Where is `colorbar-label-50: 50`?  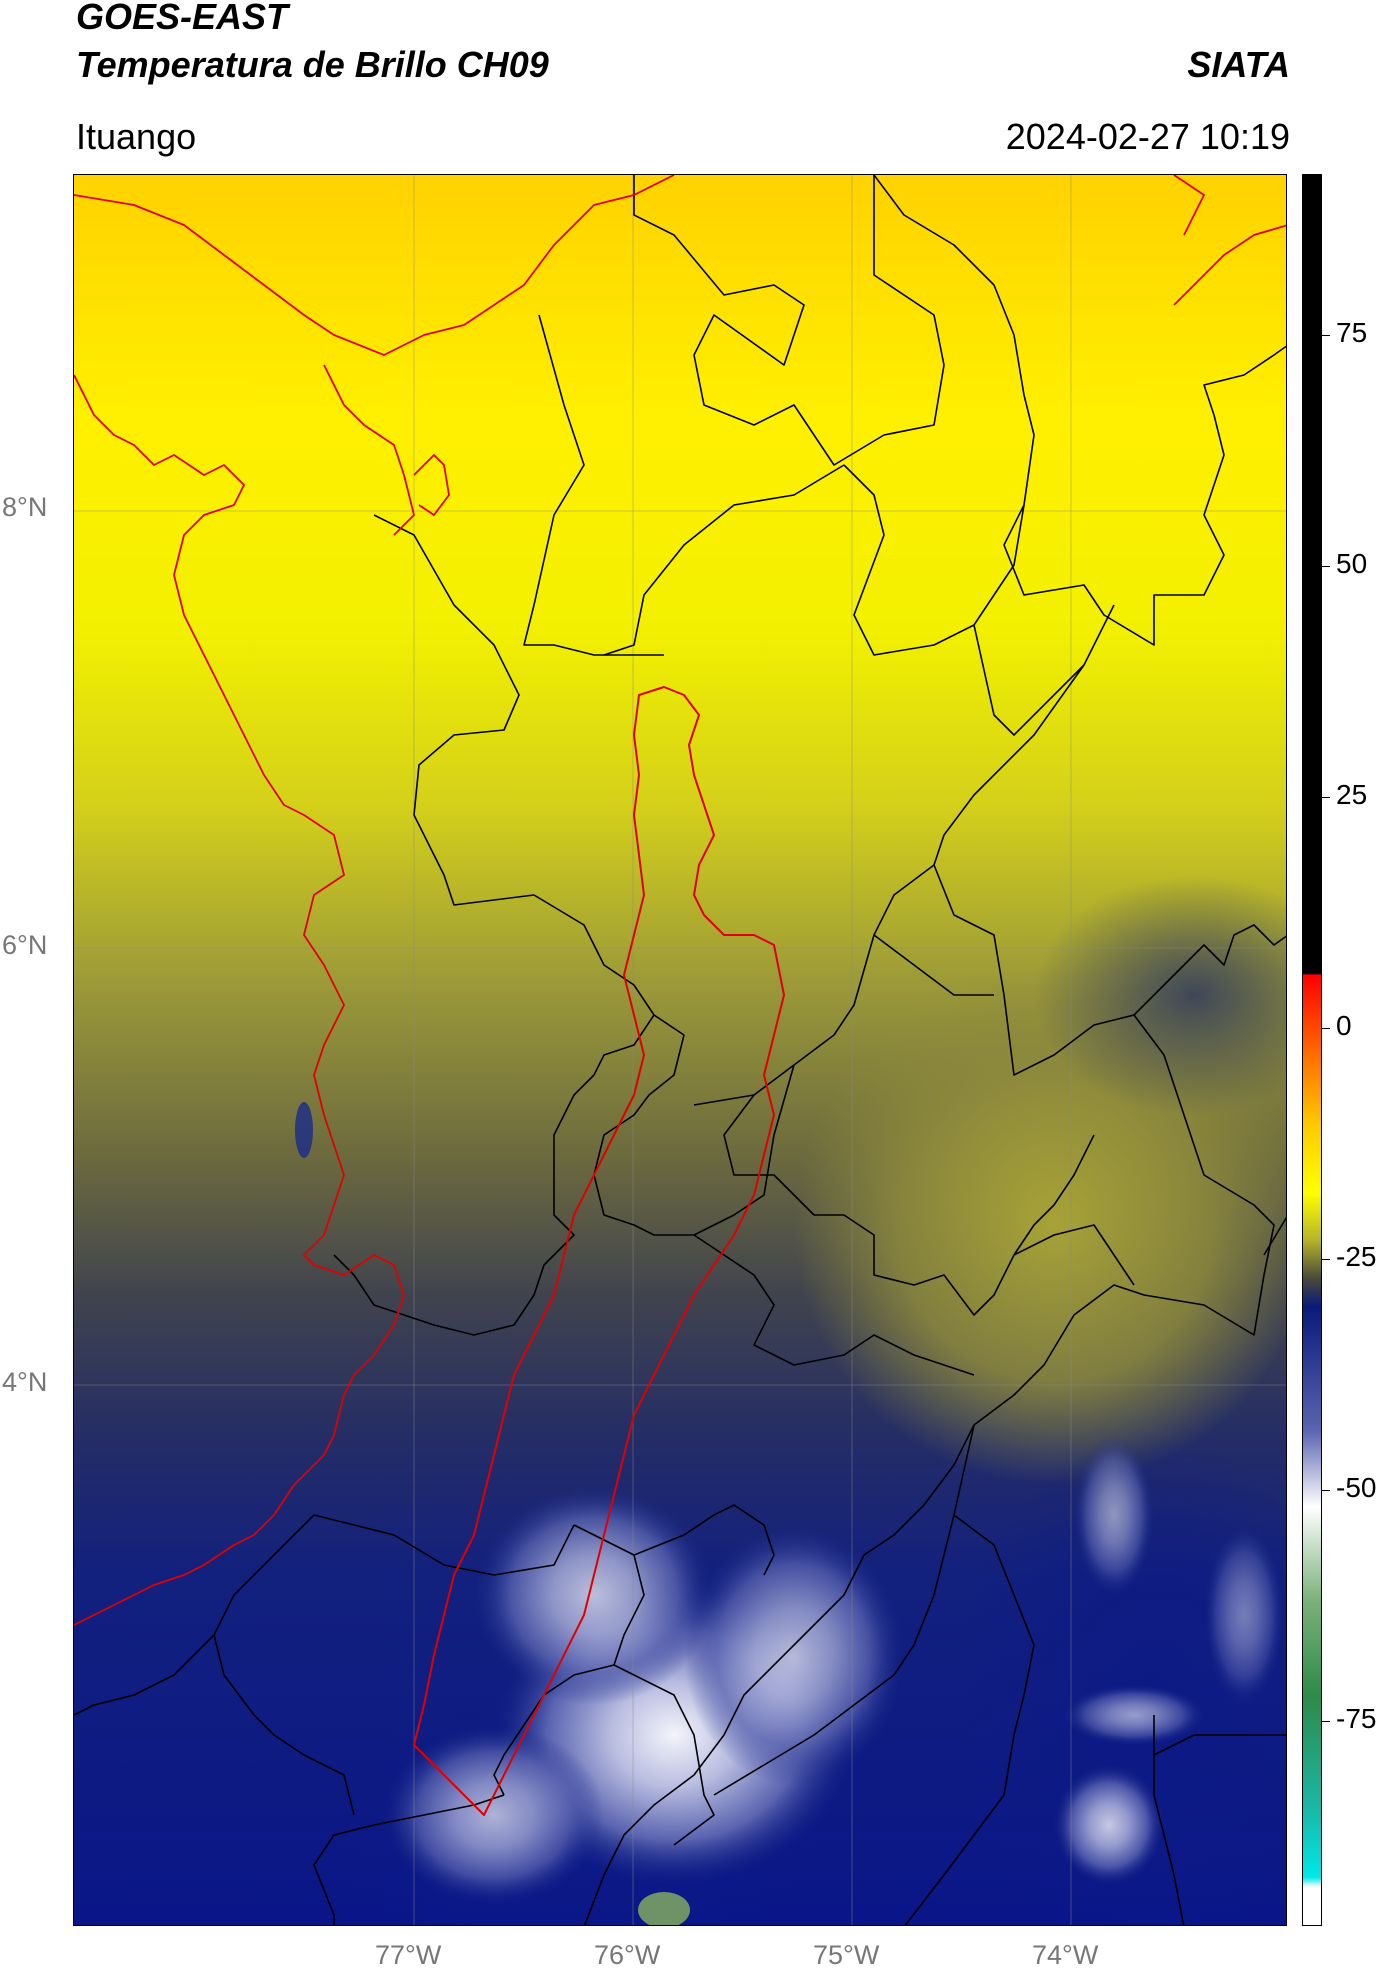 colorbar-label-50: 50 is located at coordinates (1352, 563).